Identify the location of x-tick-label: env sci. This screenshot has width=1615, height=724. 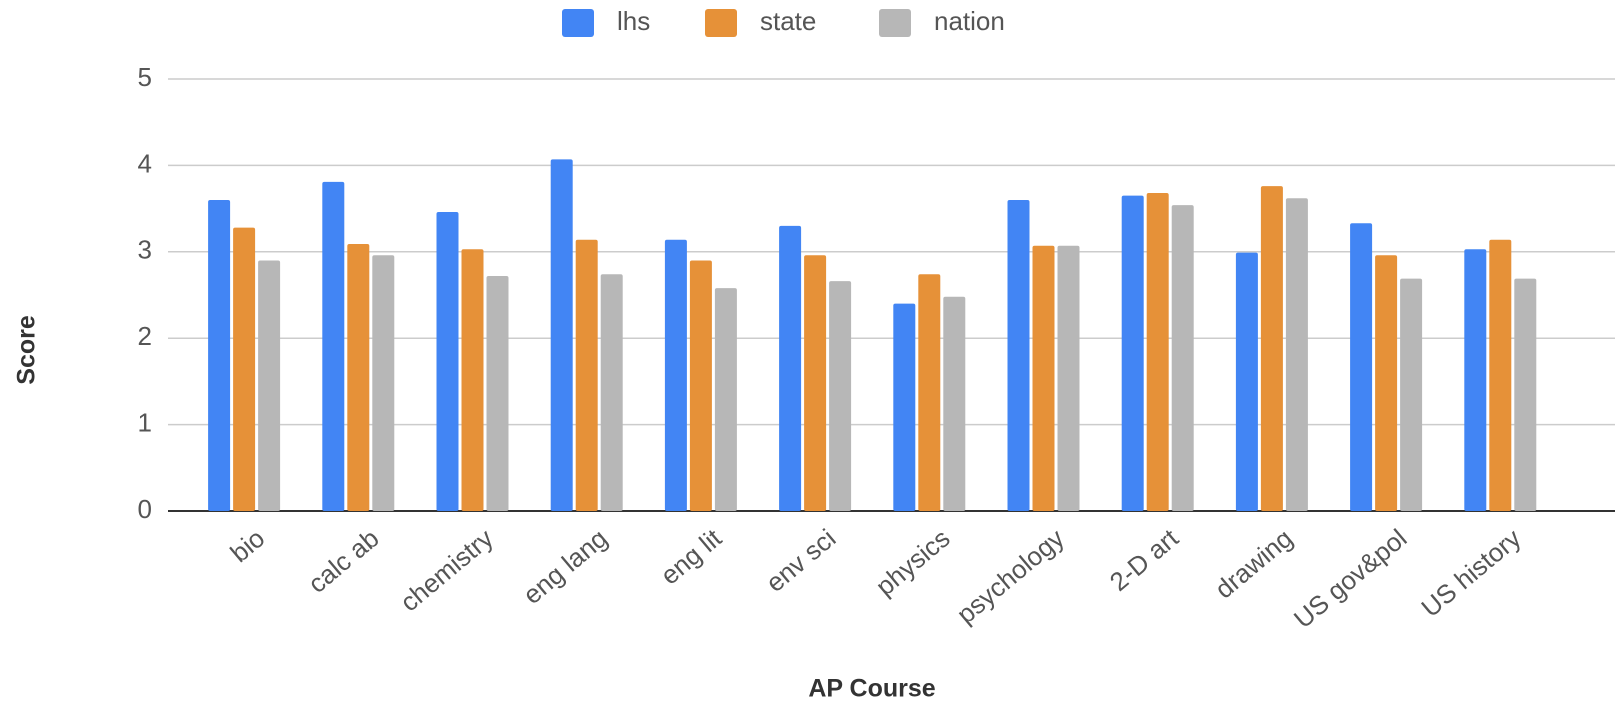
(800, 560).